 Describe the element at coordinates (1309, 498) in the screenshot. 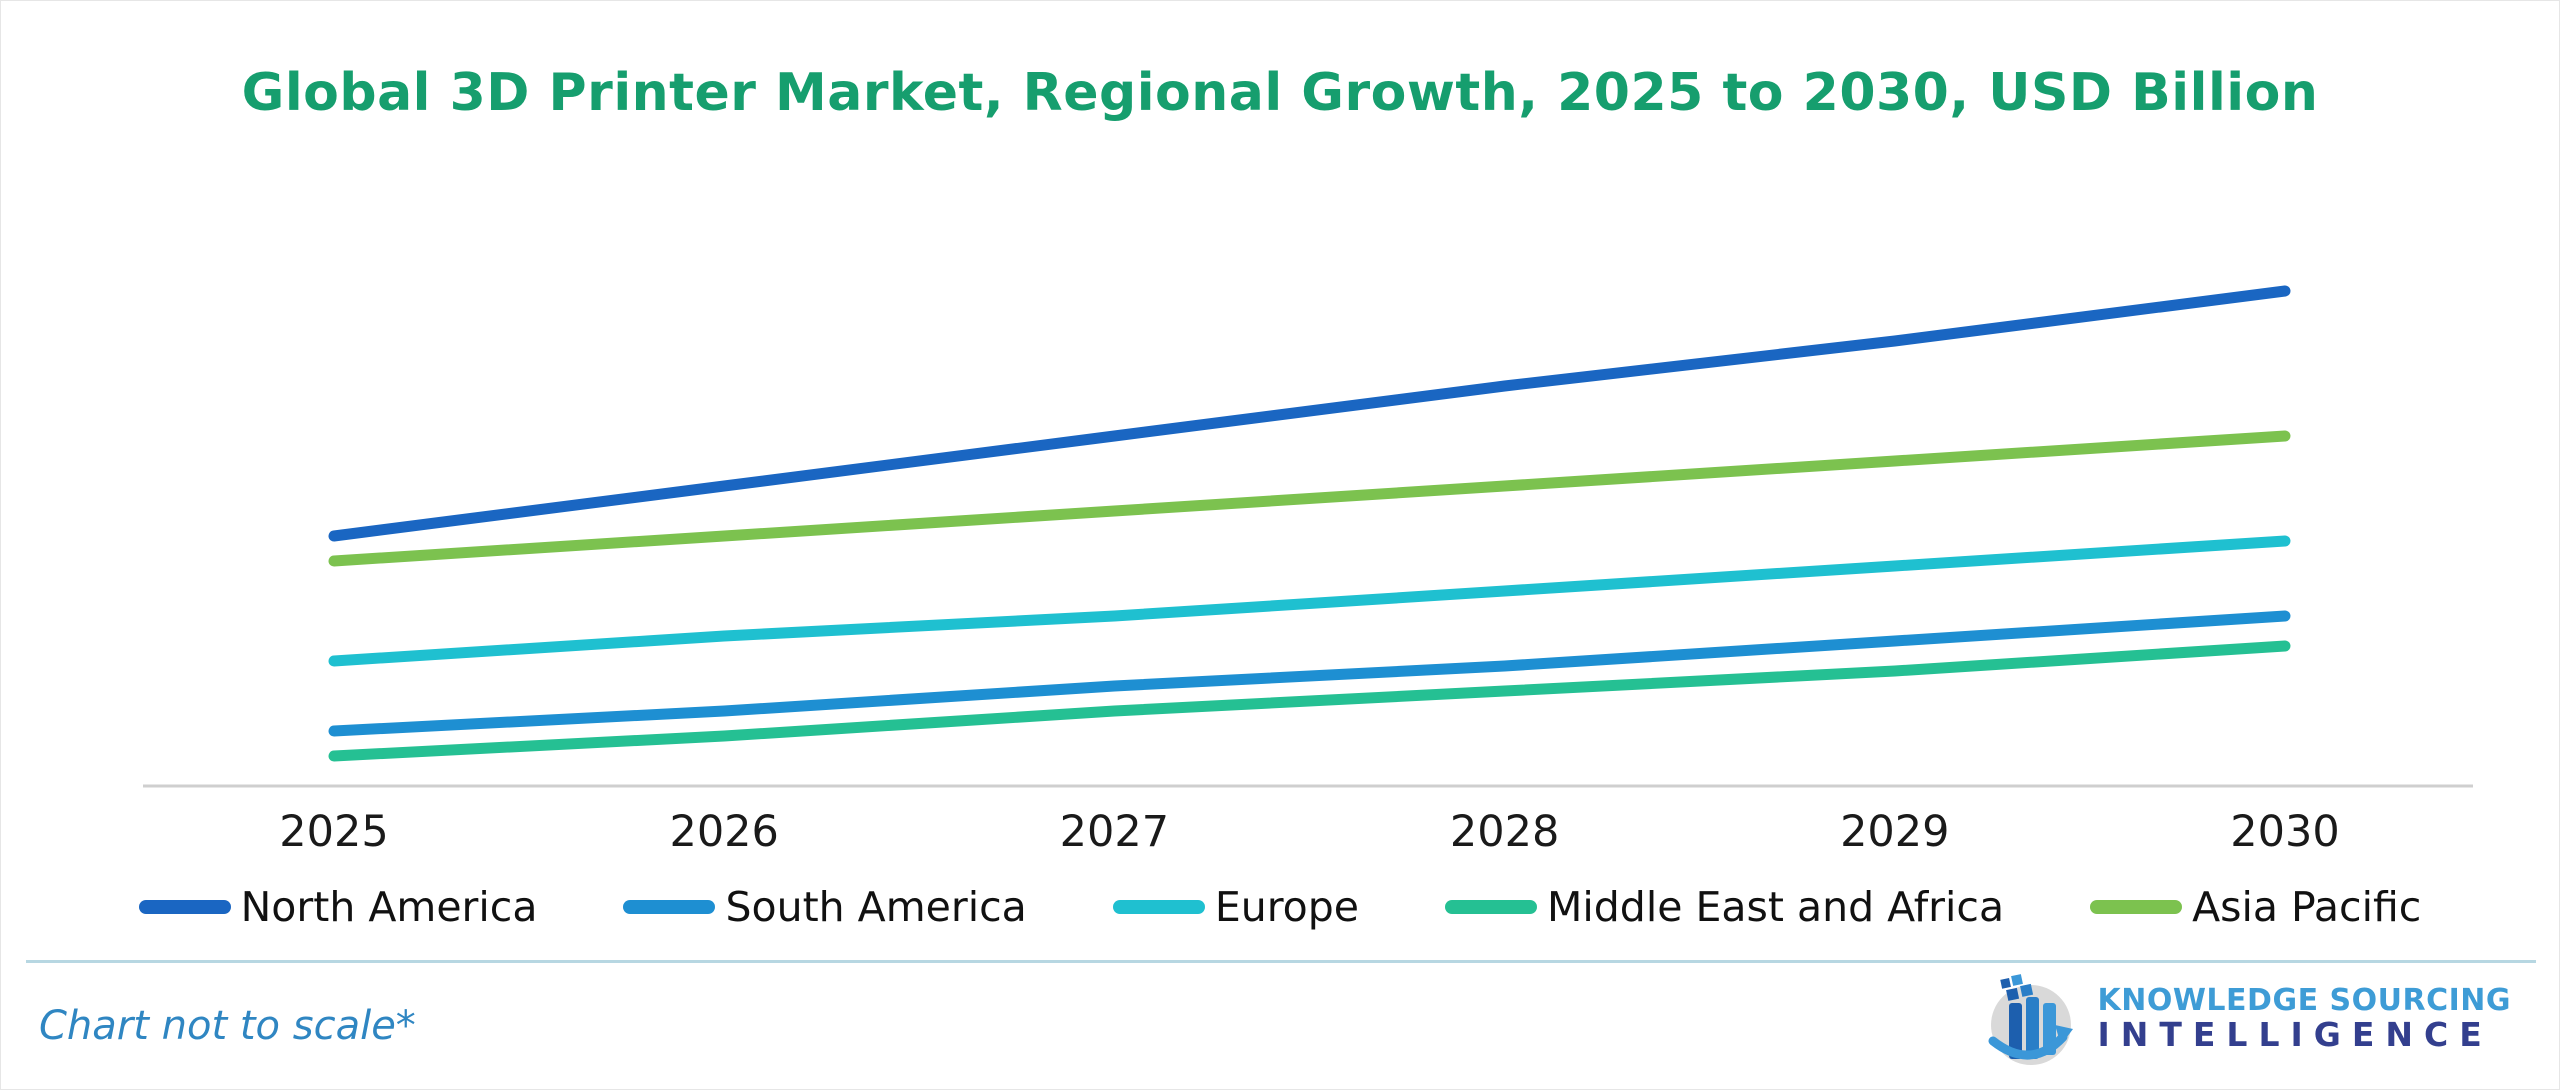

I see `series-line-asia-pacific` at that location.